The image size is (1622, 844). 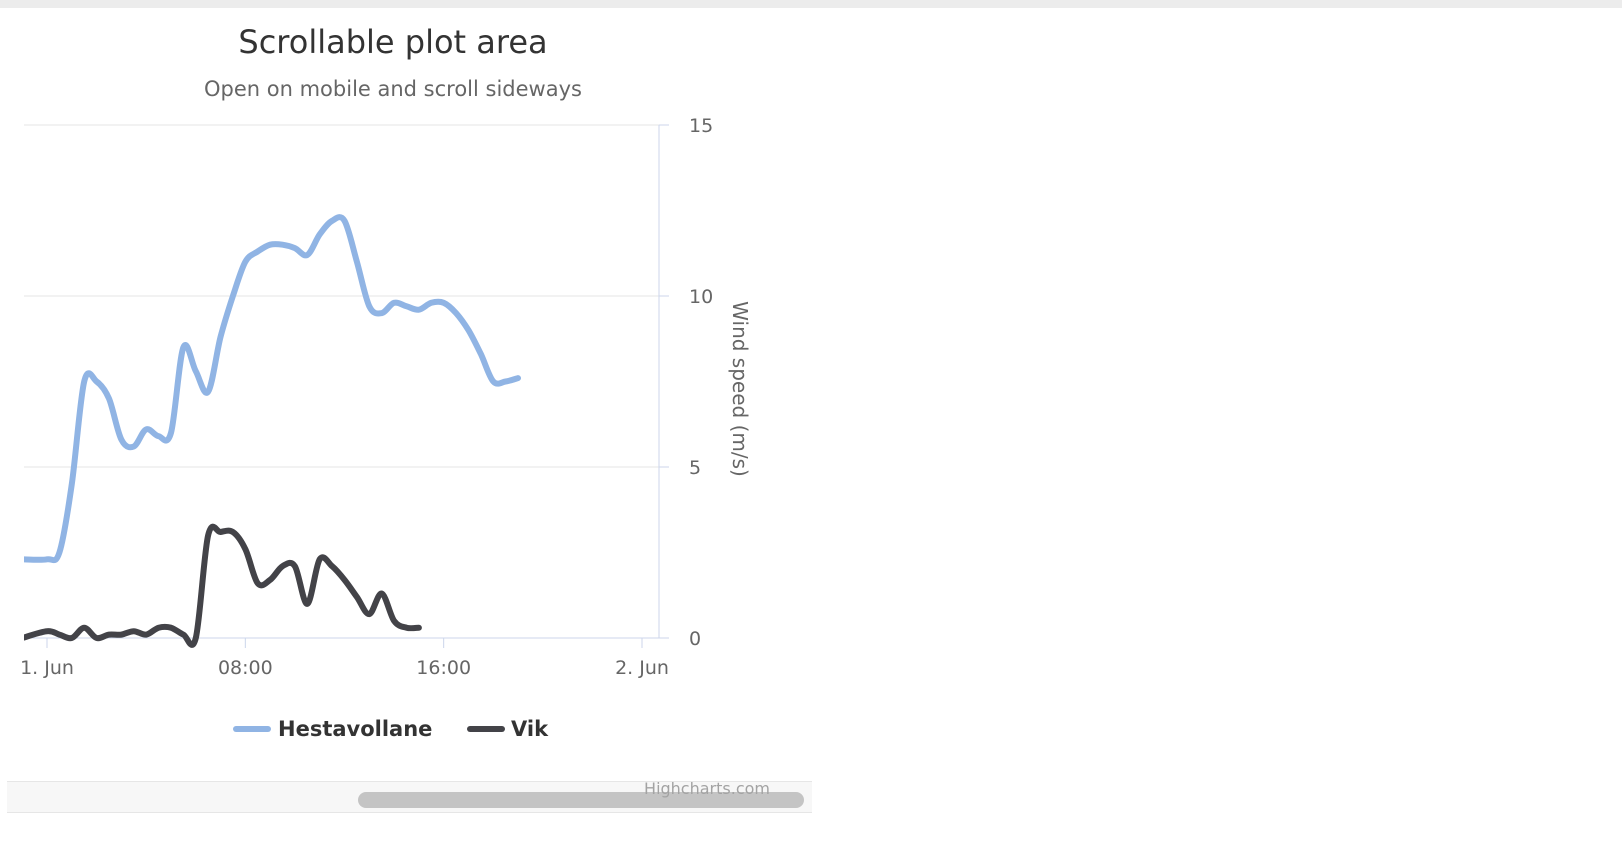 I want to click on y-tick-label-1: 5, so click(x=695, y=468).